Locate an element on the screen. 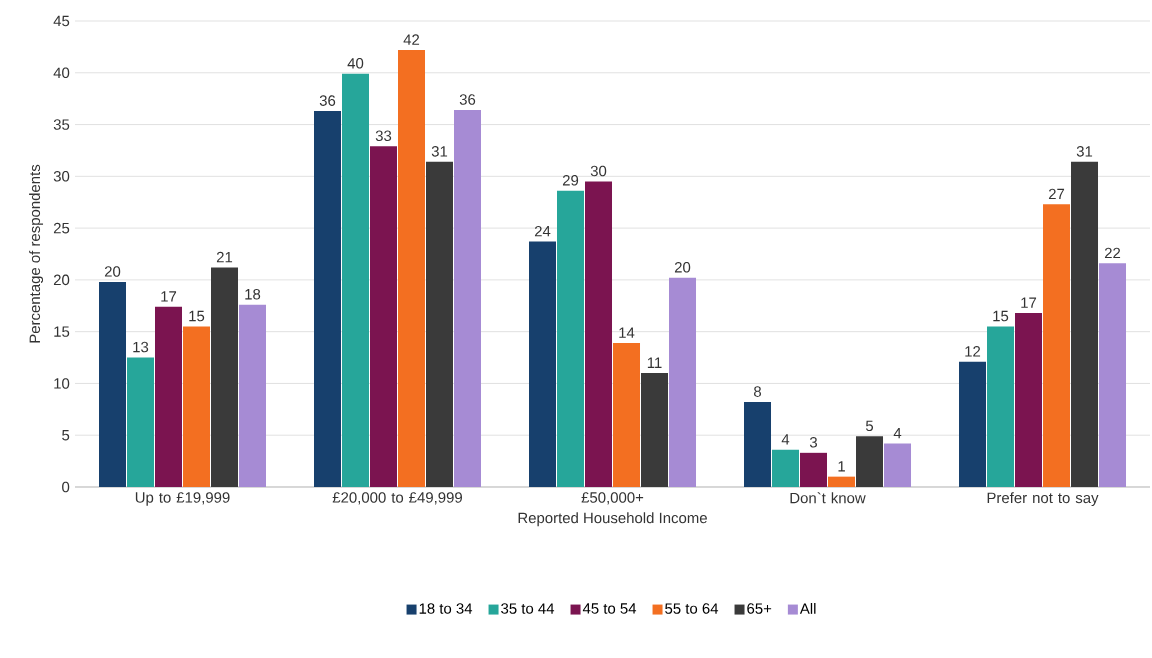 The height and width of the screenshot is (658, 1152). x-tick-label: Prefer not to say is located at coordinates (1043, 499).